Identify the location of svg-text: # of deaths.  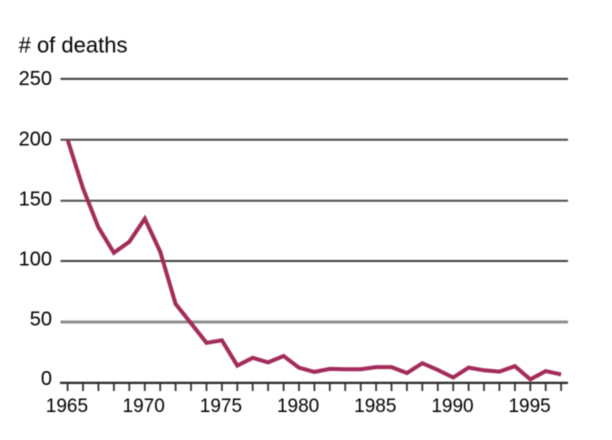
(73, 45).